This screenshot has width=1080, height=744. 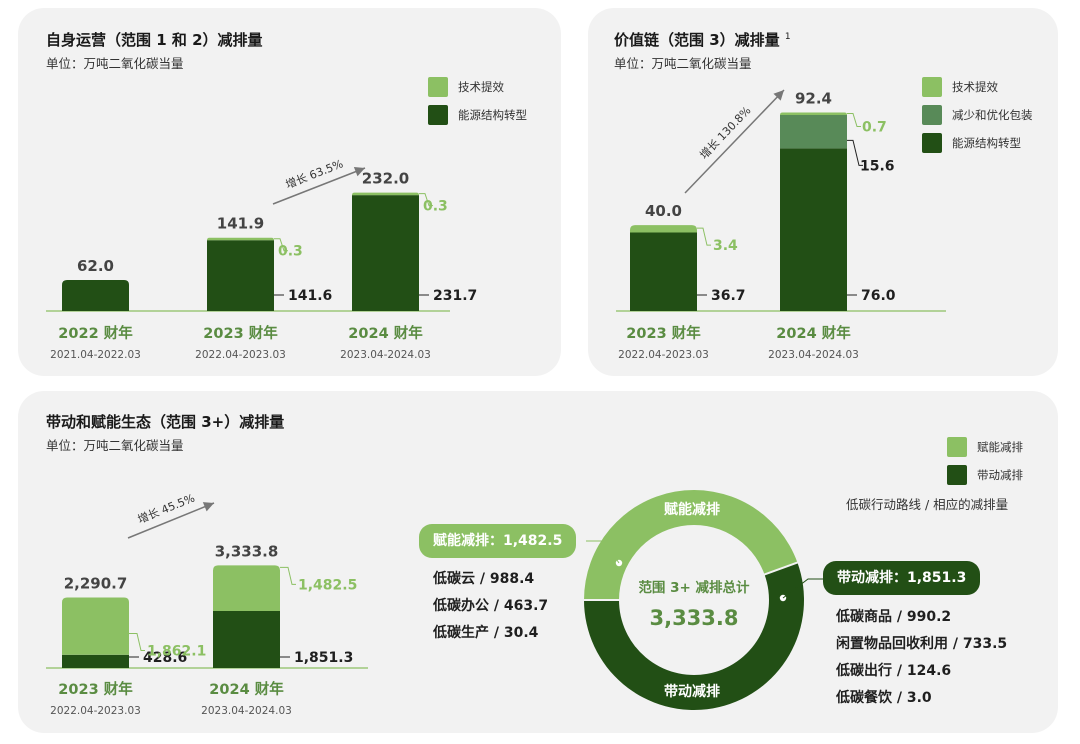 I want to click on growth-label: 增长 45.5%, so click(x=165, y=509).